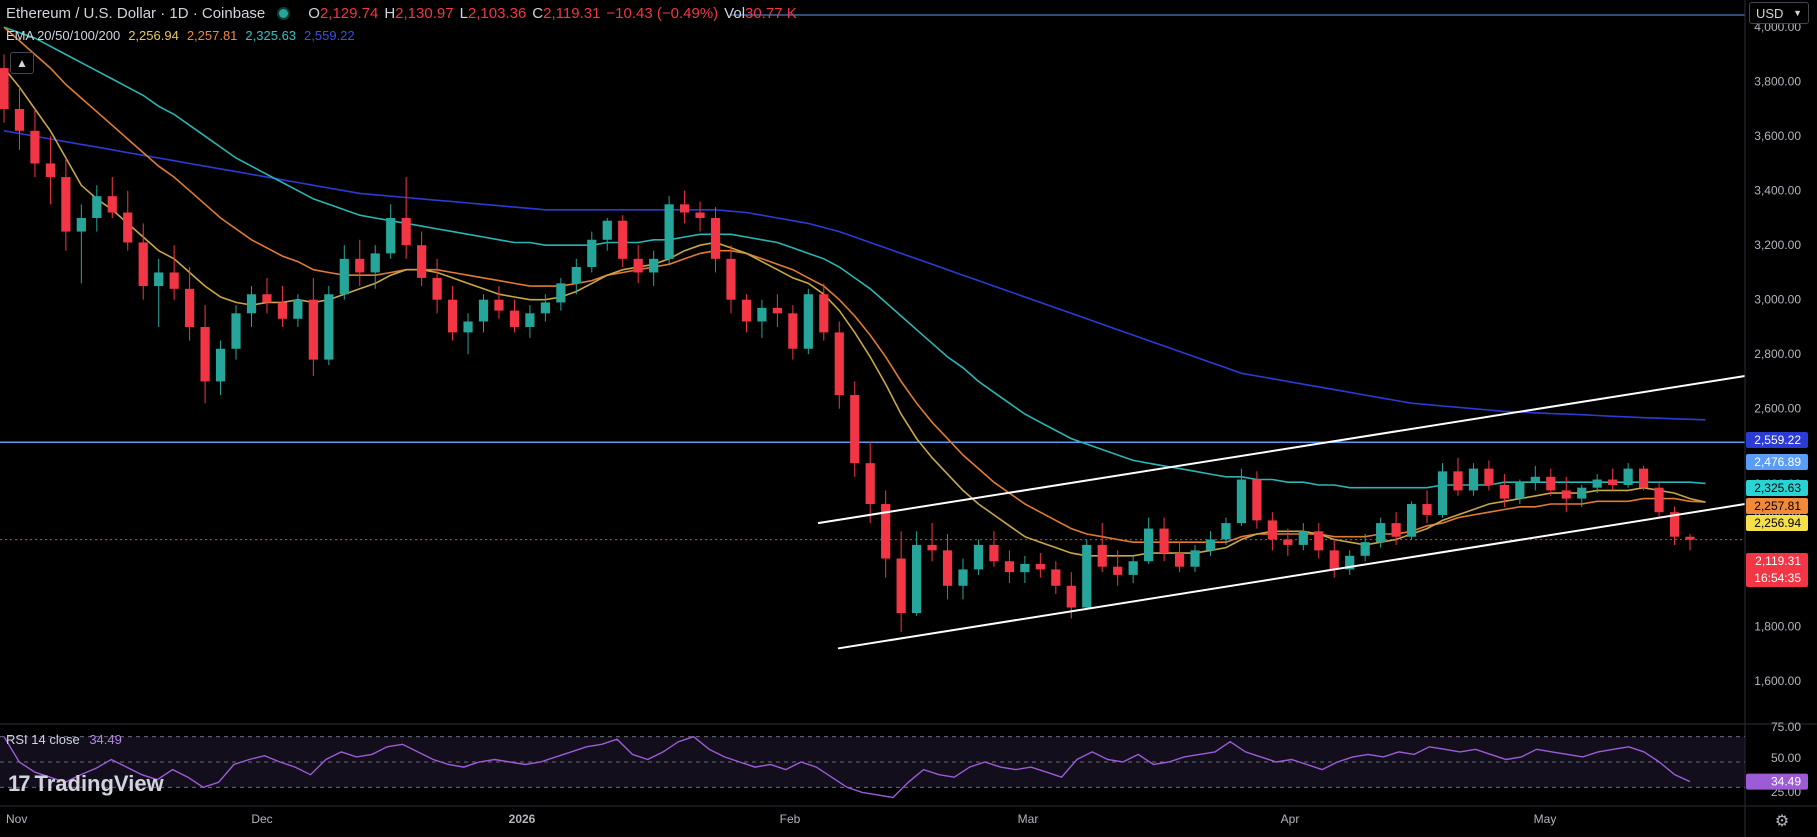 The image size is (1817, 837). Describe the element at coordinates (1779, 13) in the screenshot. I see `currency-select: USD ▼` at that location.